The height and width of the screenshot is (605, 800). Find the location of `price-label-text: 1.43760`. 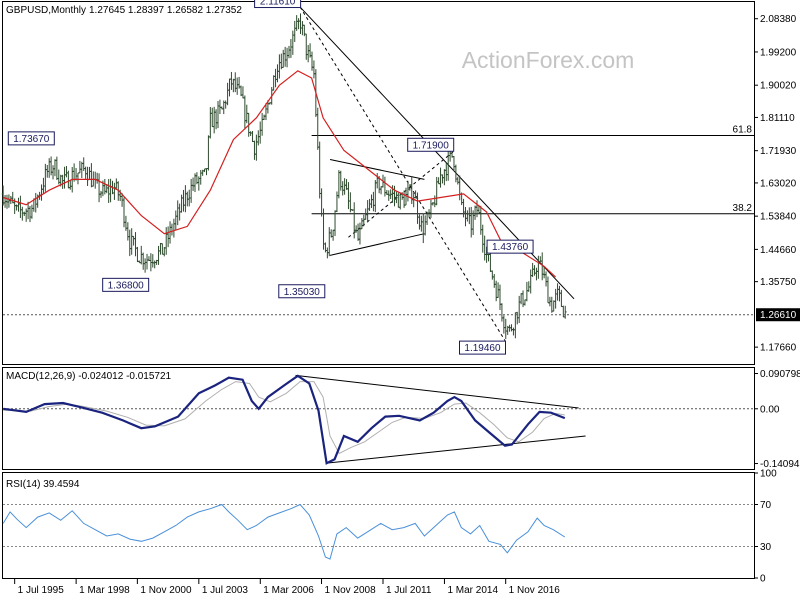

price-label-text: 1.43760 is located at coordinates (510, 247).